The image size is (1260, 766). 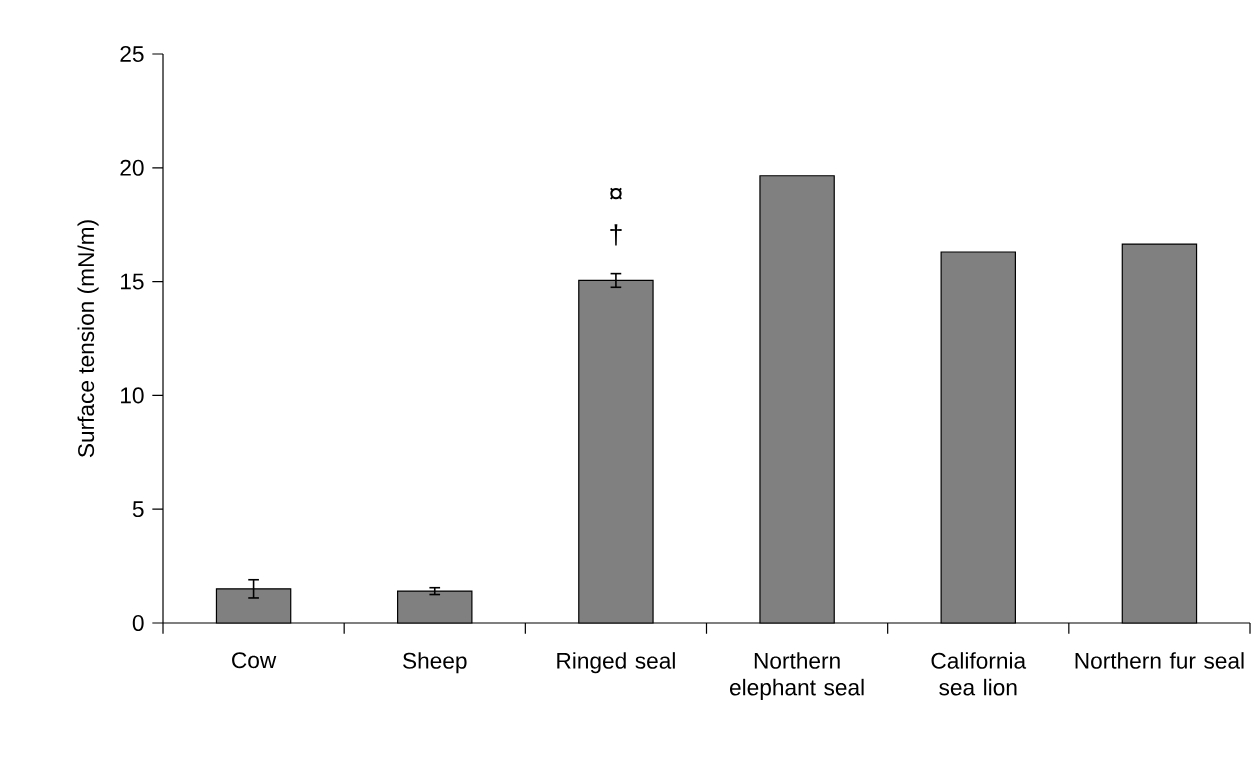 What do you see at coordinates (797, 676) in the screenshot?
I see `x-tick-label: Northern elephant seal` at bounding box center [797, 676].